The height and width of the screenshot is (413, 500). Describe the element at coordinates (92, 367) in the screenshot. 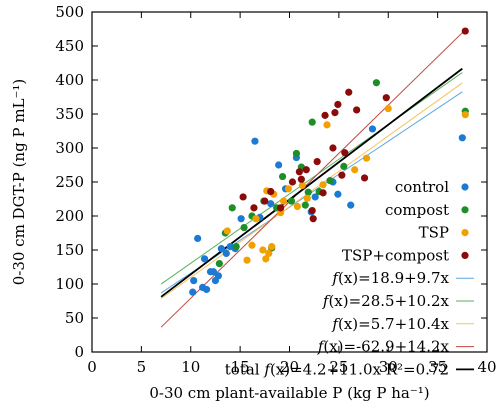

I see `x-tick-label-0: 0` at that location.